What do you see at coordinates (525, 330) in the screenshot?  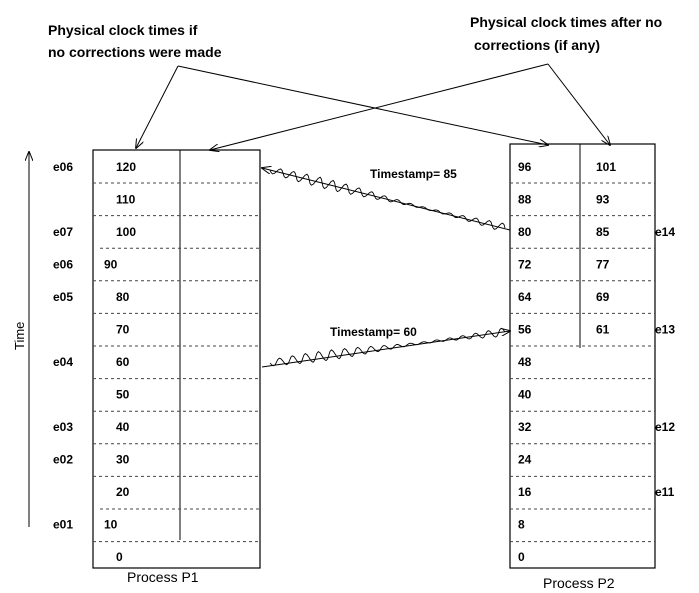 I see `p2-clock-value: 56` at bounding box center [525, 330].